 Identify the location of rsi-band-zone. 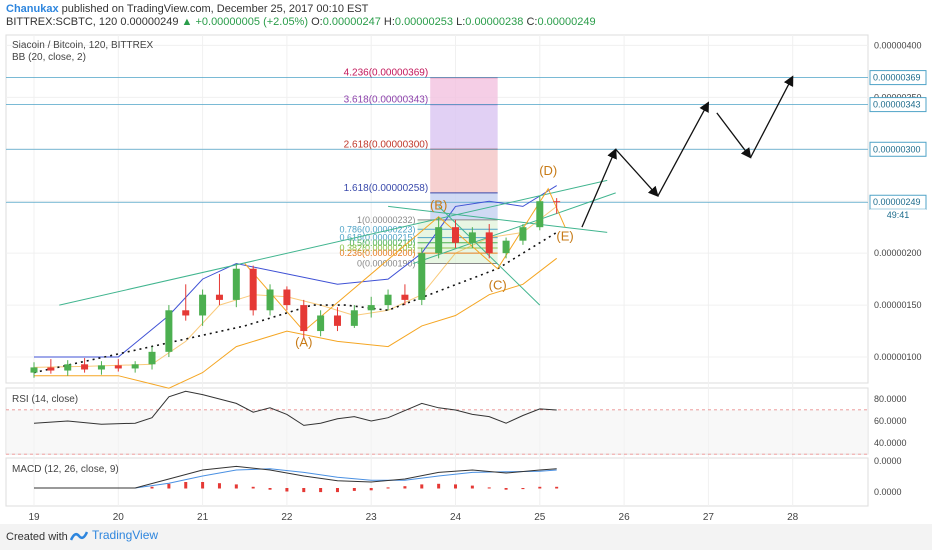
(437, 432).